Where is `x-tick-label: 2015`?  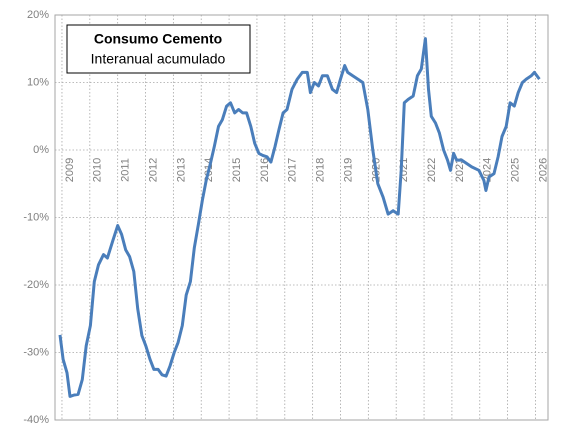
x-tick-label: 2015 is located at coordinates (237, 170).